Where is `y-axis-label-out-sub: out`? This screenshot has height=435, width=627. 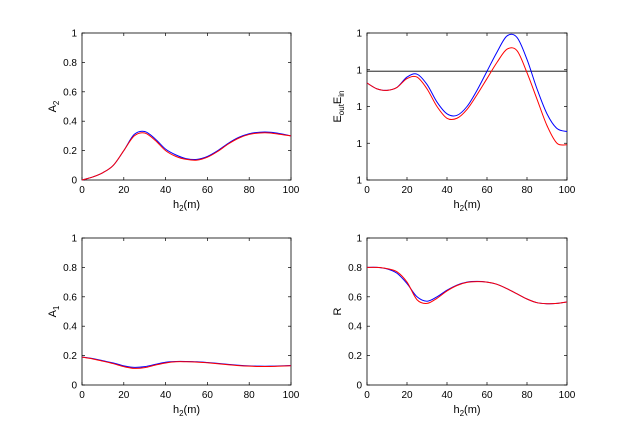 y-axis-label-out-sub: out is located at coordinates (341, 109).